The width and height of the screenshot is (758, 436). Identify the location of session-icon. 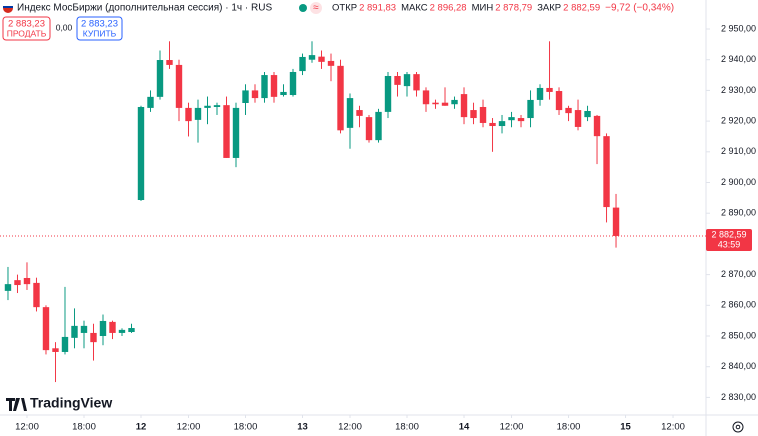
(316, 8).